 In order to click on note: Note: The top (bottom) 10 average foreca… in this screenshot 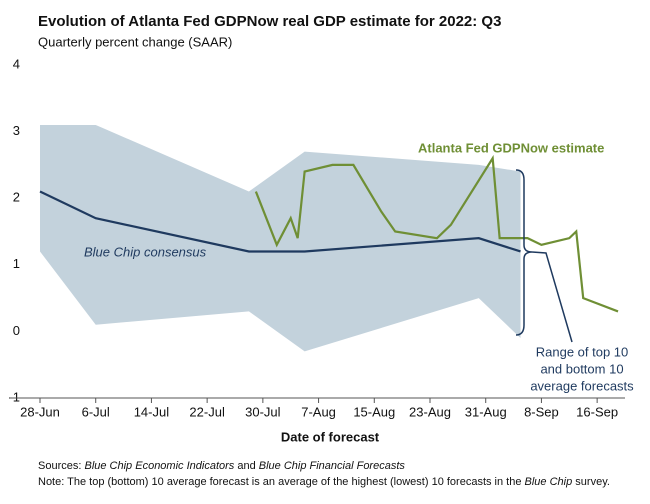, I will do `click(324, 482)`.